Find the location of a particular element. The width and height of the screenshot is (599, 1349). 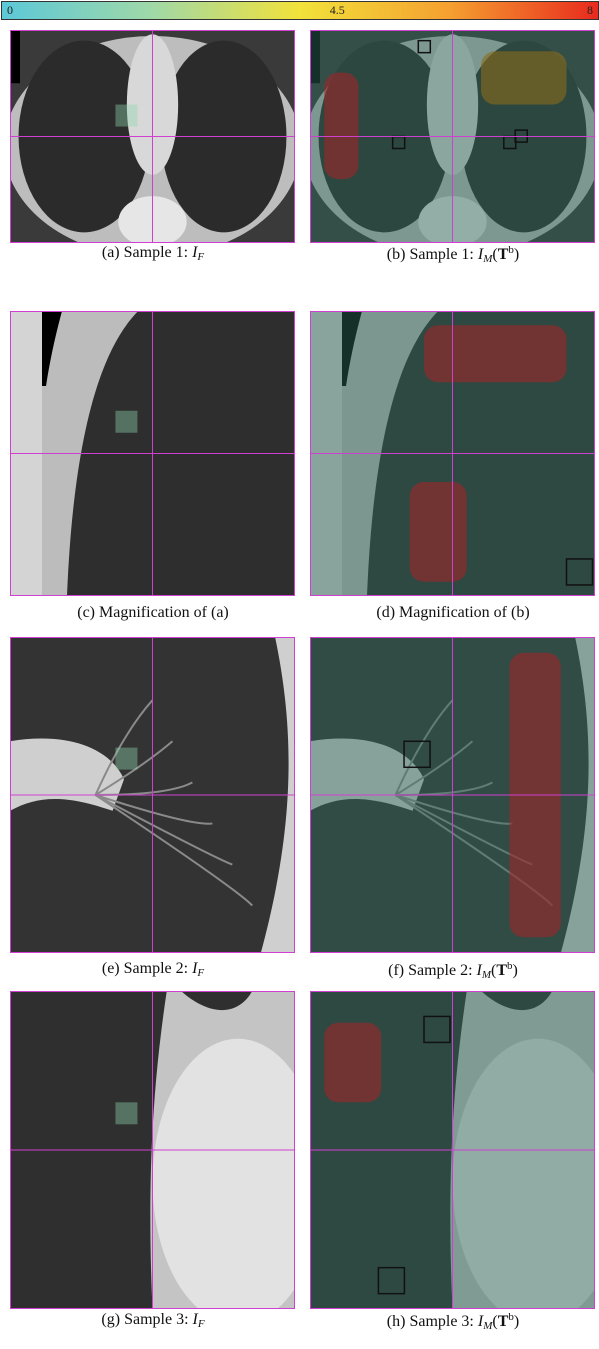

caption-label: (d) is located at coordinates (386, 612).